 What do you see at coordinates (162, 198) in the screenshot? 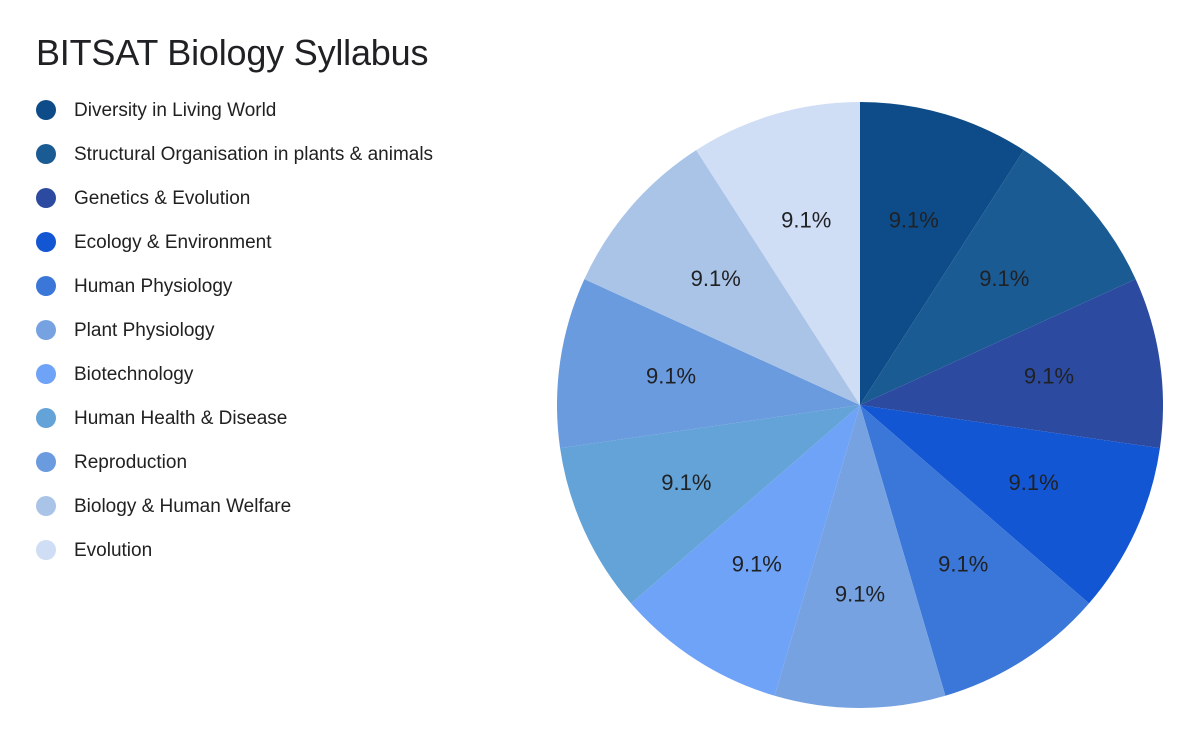
I see `legend-item-label: Genetics & Evolution` at bounding box center [162, 198].